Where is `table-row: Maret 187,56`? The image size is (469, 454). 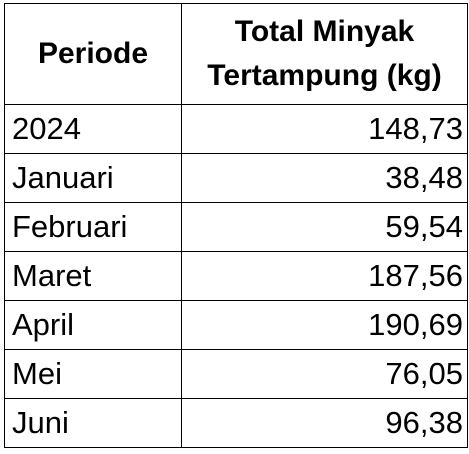 table-row: Maret 187,56 is located at coordinates (236, 276).